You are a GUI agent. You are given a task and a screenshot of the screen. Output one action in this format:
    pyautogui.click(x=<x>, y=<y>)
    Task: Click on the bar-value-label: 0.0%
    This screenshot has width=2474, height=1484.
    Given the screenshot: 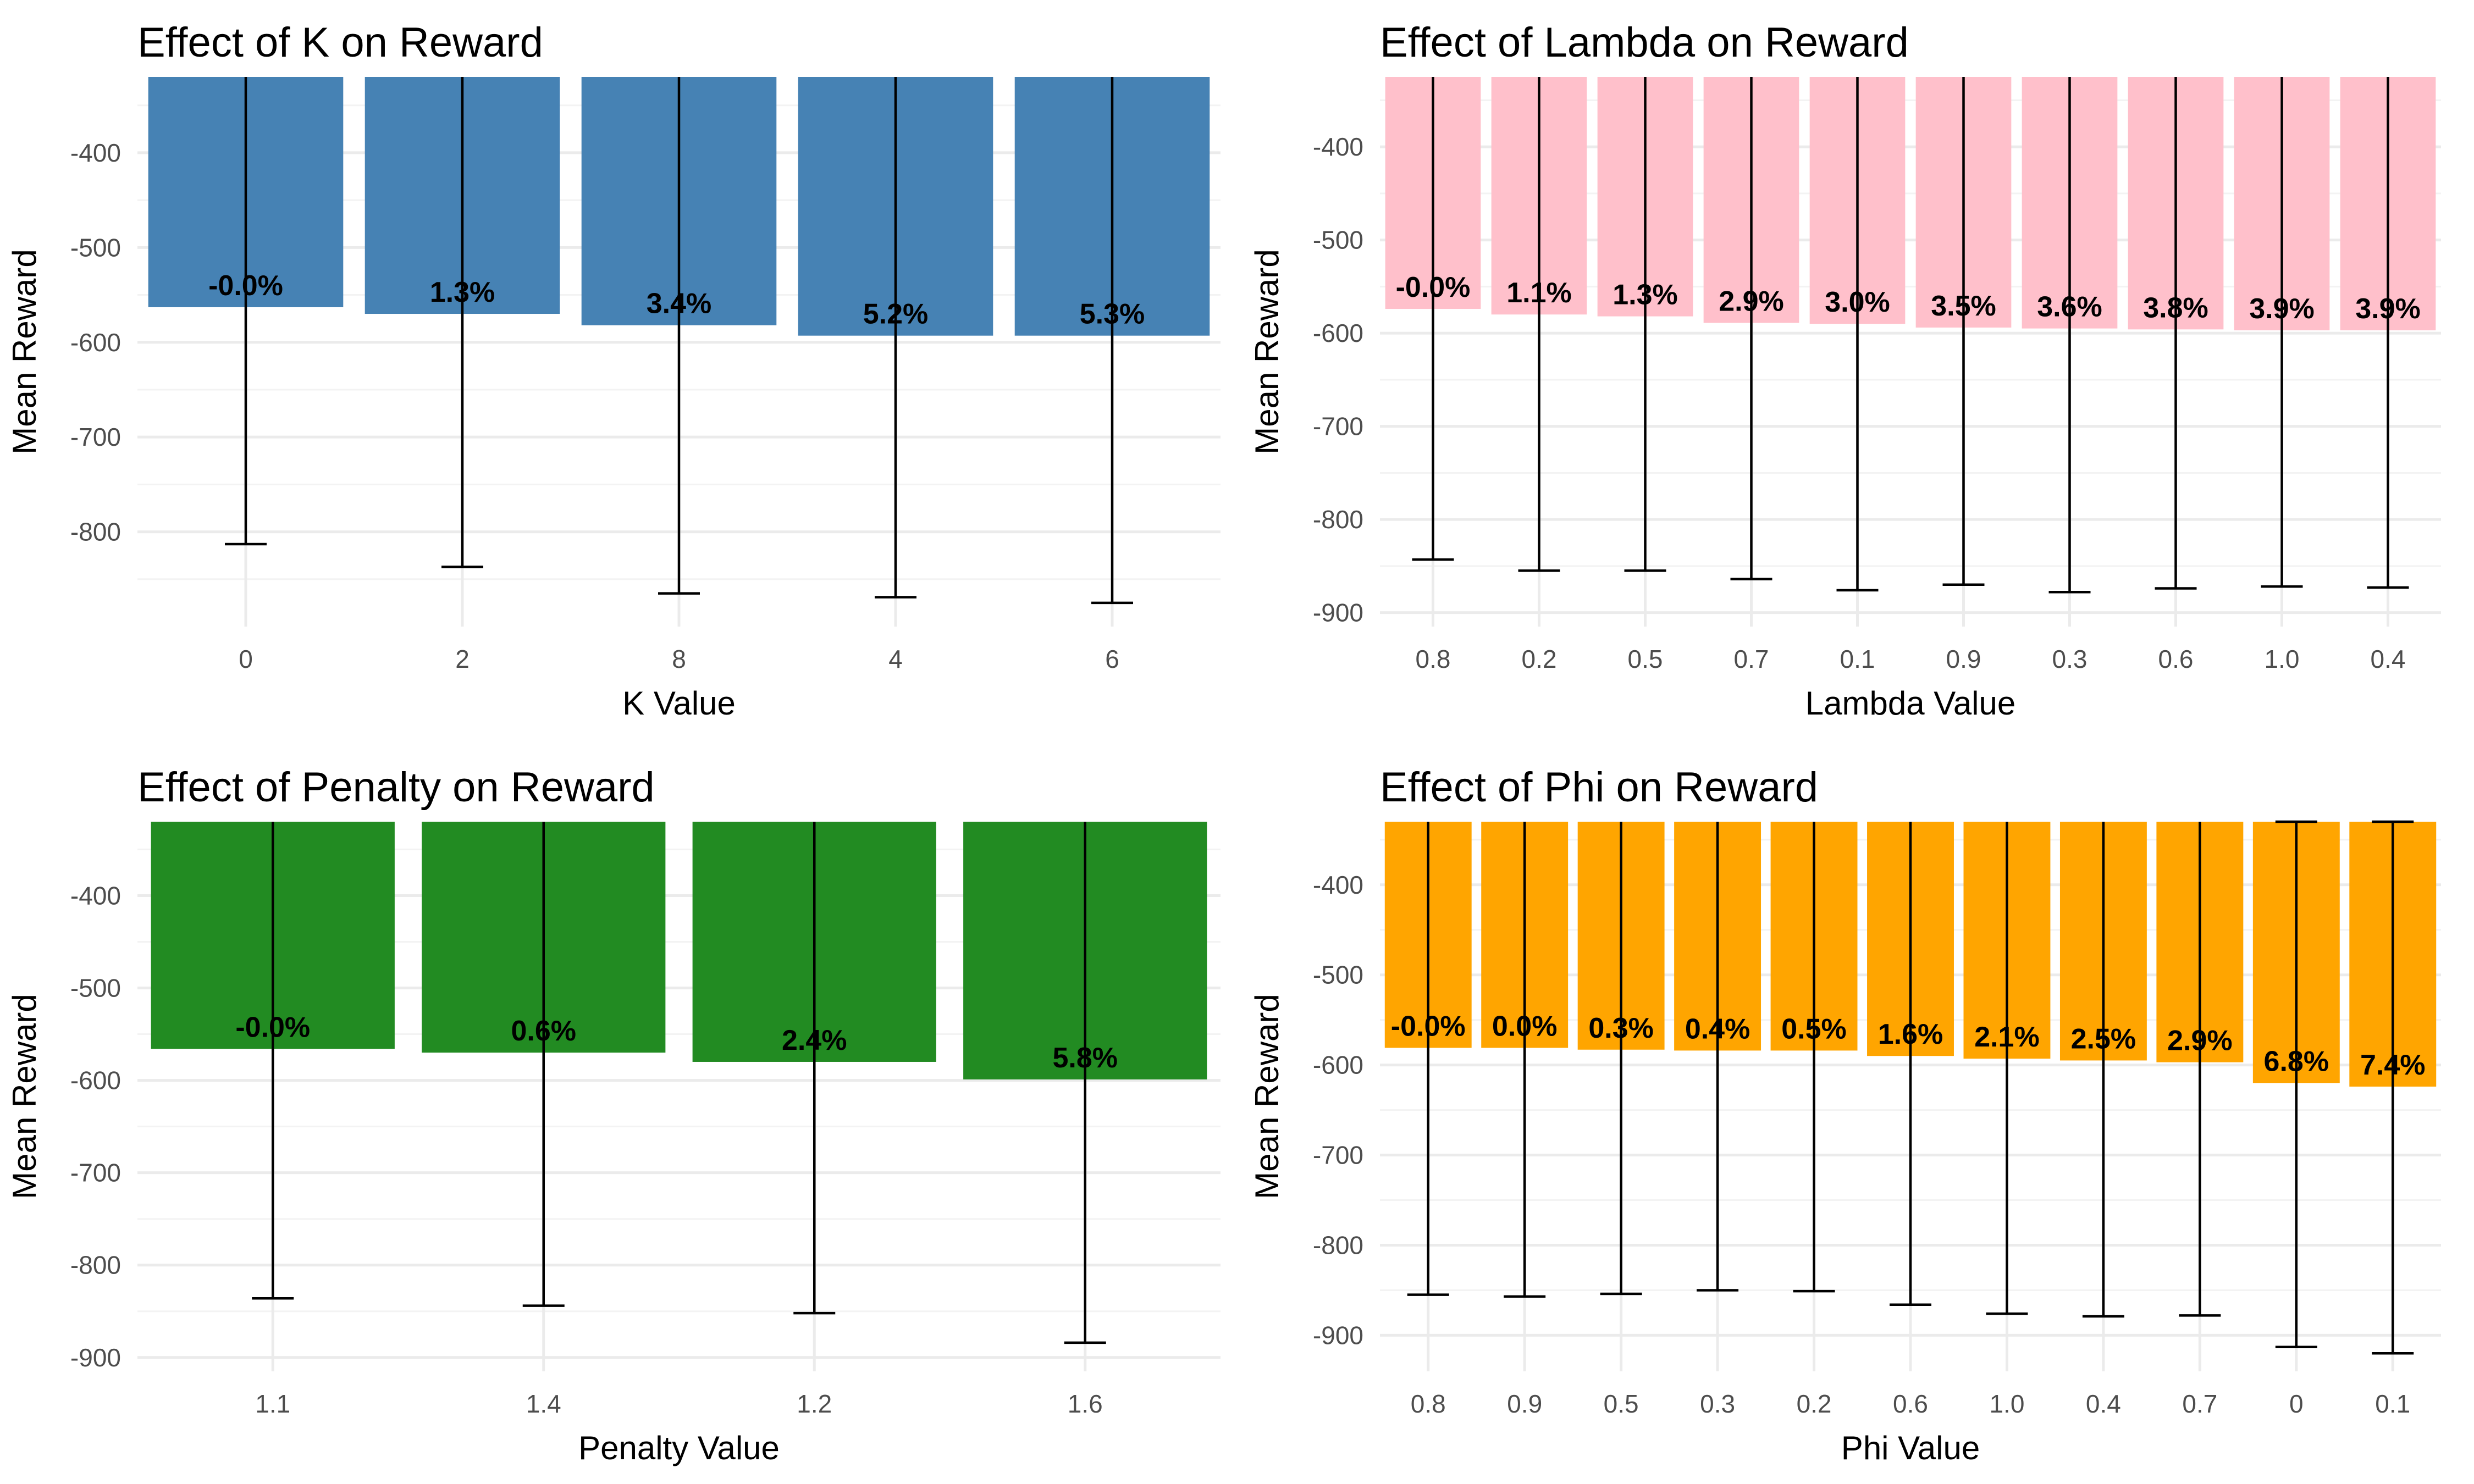 What is the action you would take?
    pyautogui.click(x=1525, y=1026)
    